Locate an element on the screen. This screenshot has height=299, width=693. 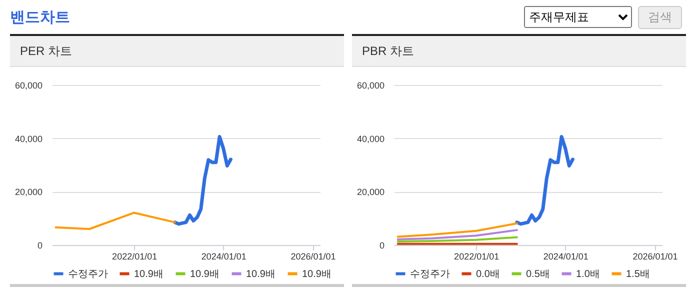
legend-label: 1.5배 is located at coordinates (638, 274).